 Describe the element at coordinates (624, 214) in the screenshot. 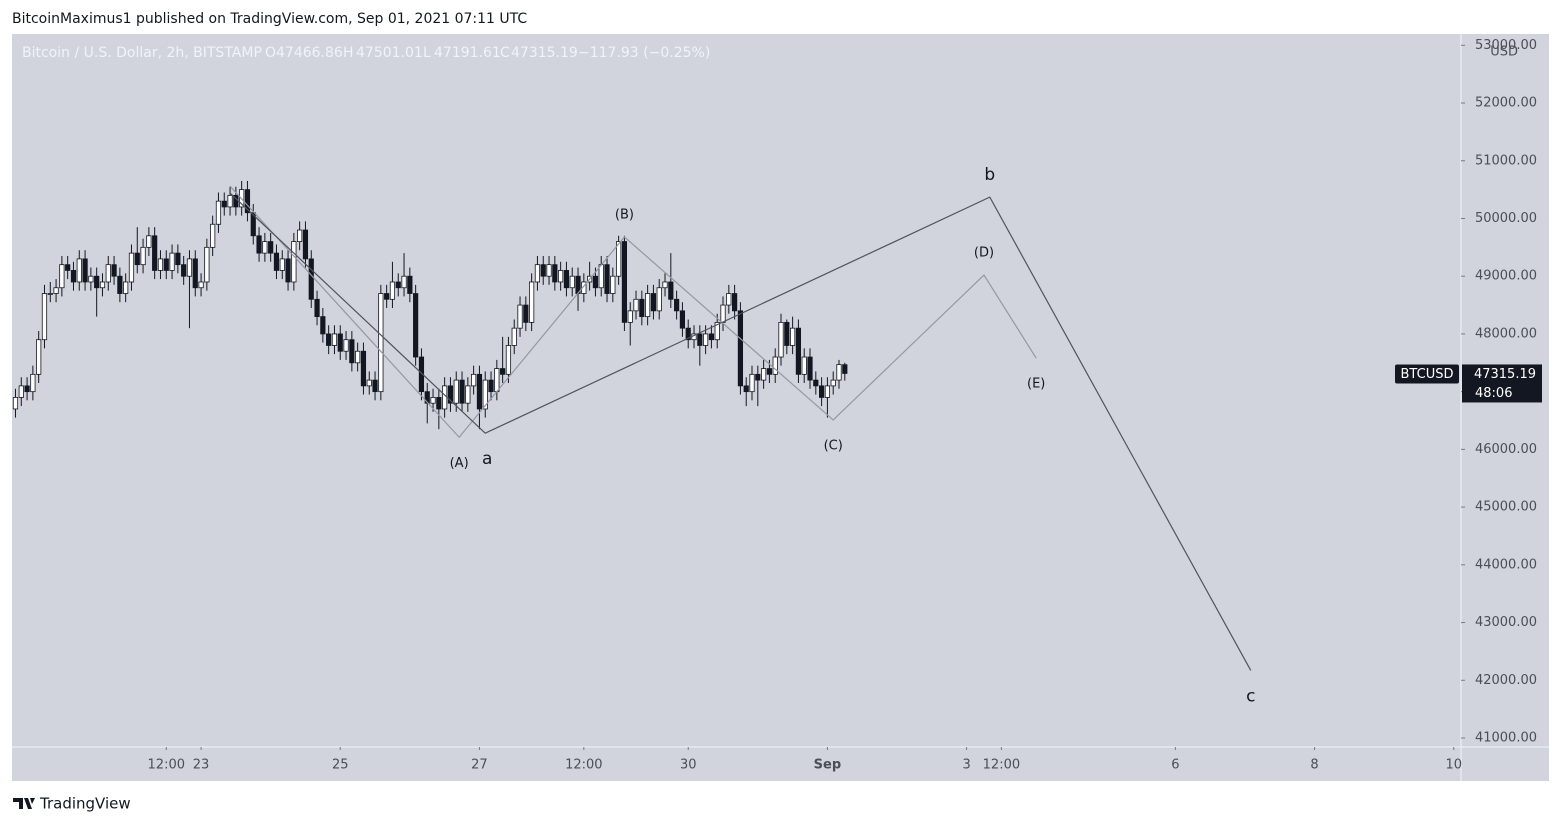

I see `wave-label: (B)` at that location.